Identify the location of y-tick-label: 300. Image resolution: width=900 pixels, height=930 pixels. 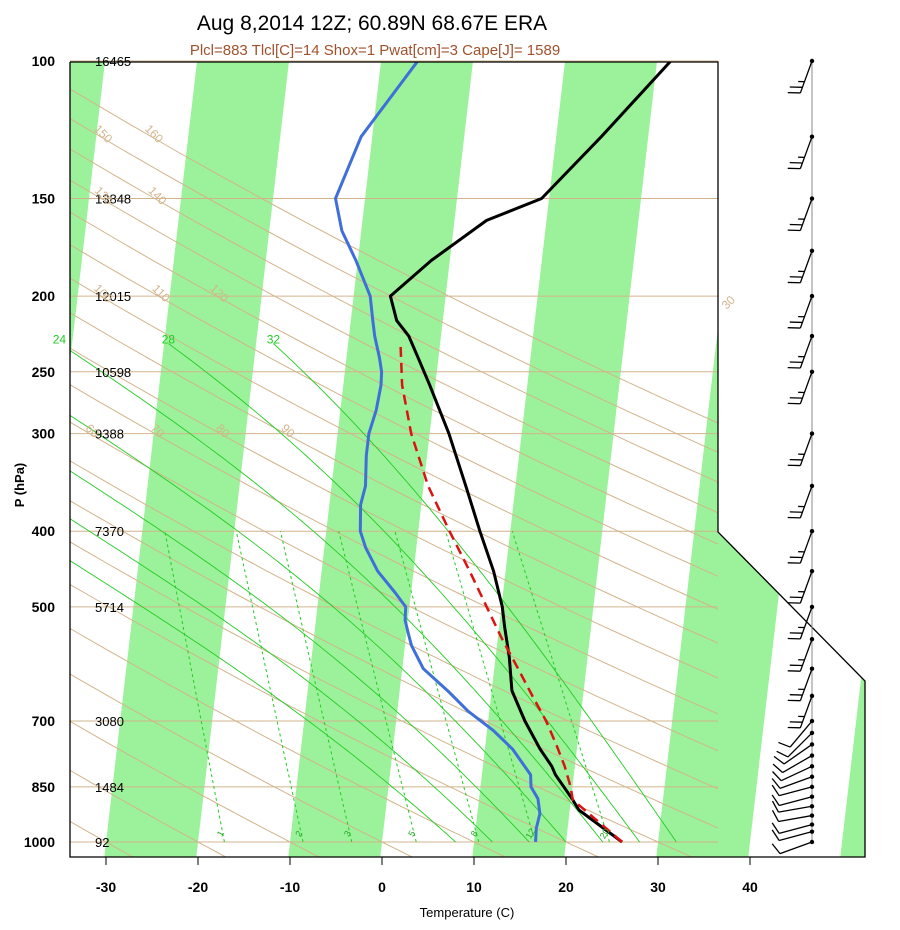
(44, 434).